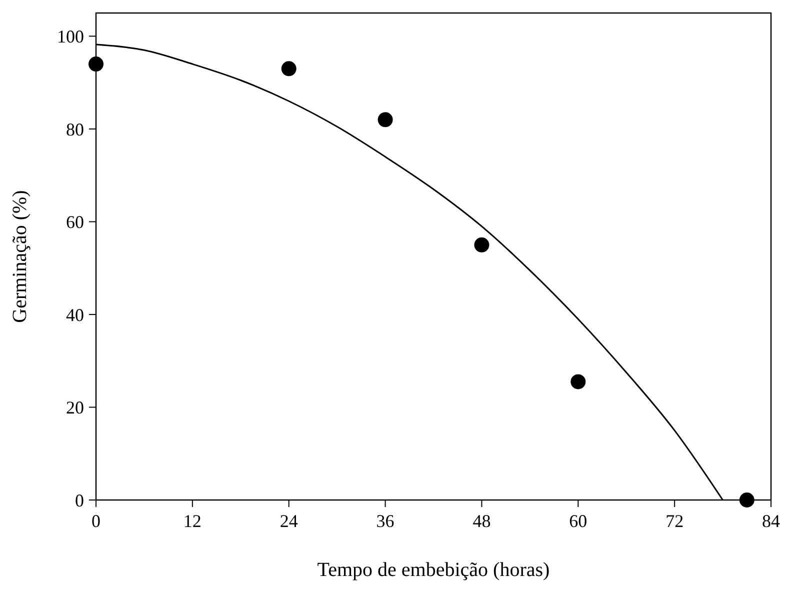 Image resolution: width=787 pixels, height=594 pixels. Describe the element at coordinates (75, 129) in the screenshot. I see `y-tick-label: 80` at that location.